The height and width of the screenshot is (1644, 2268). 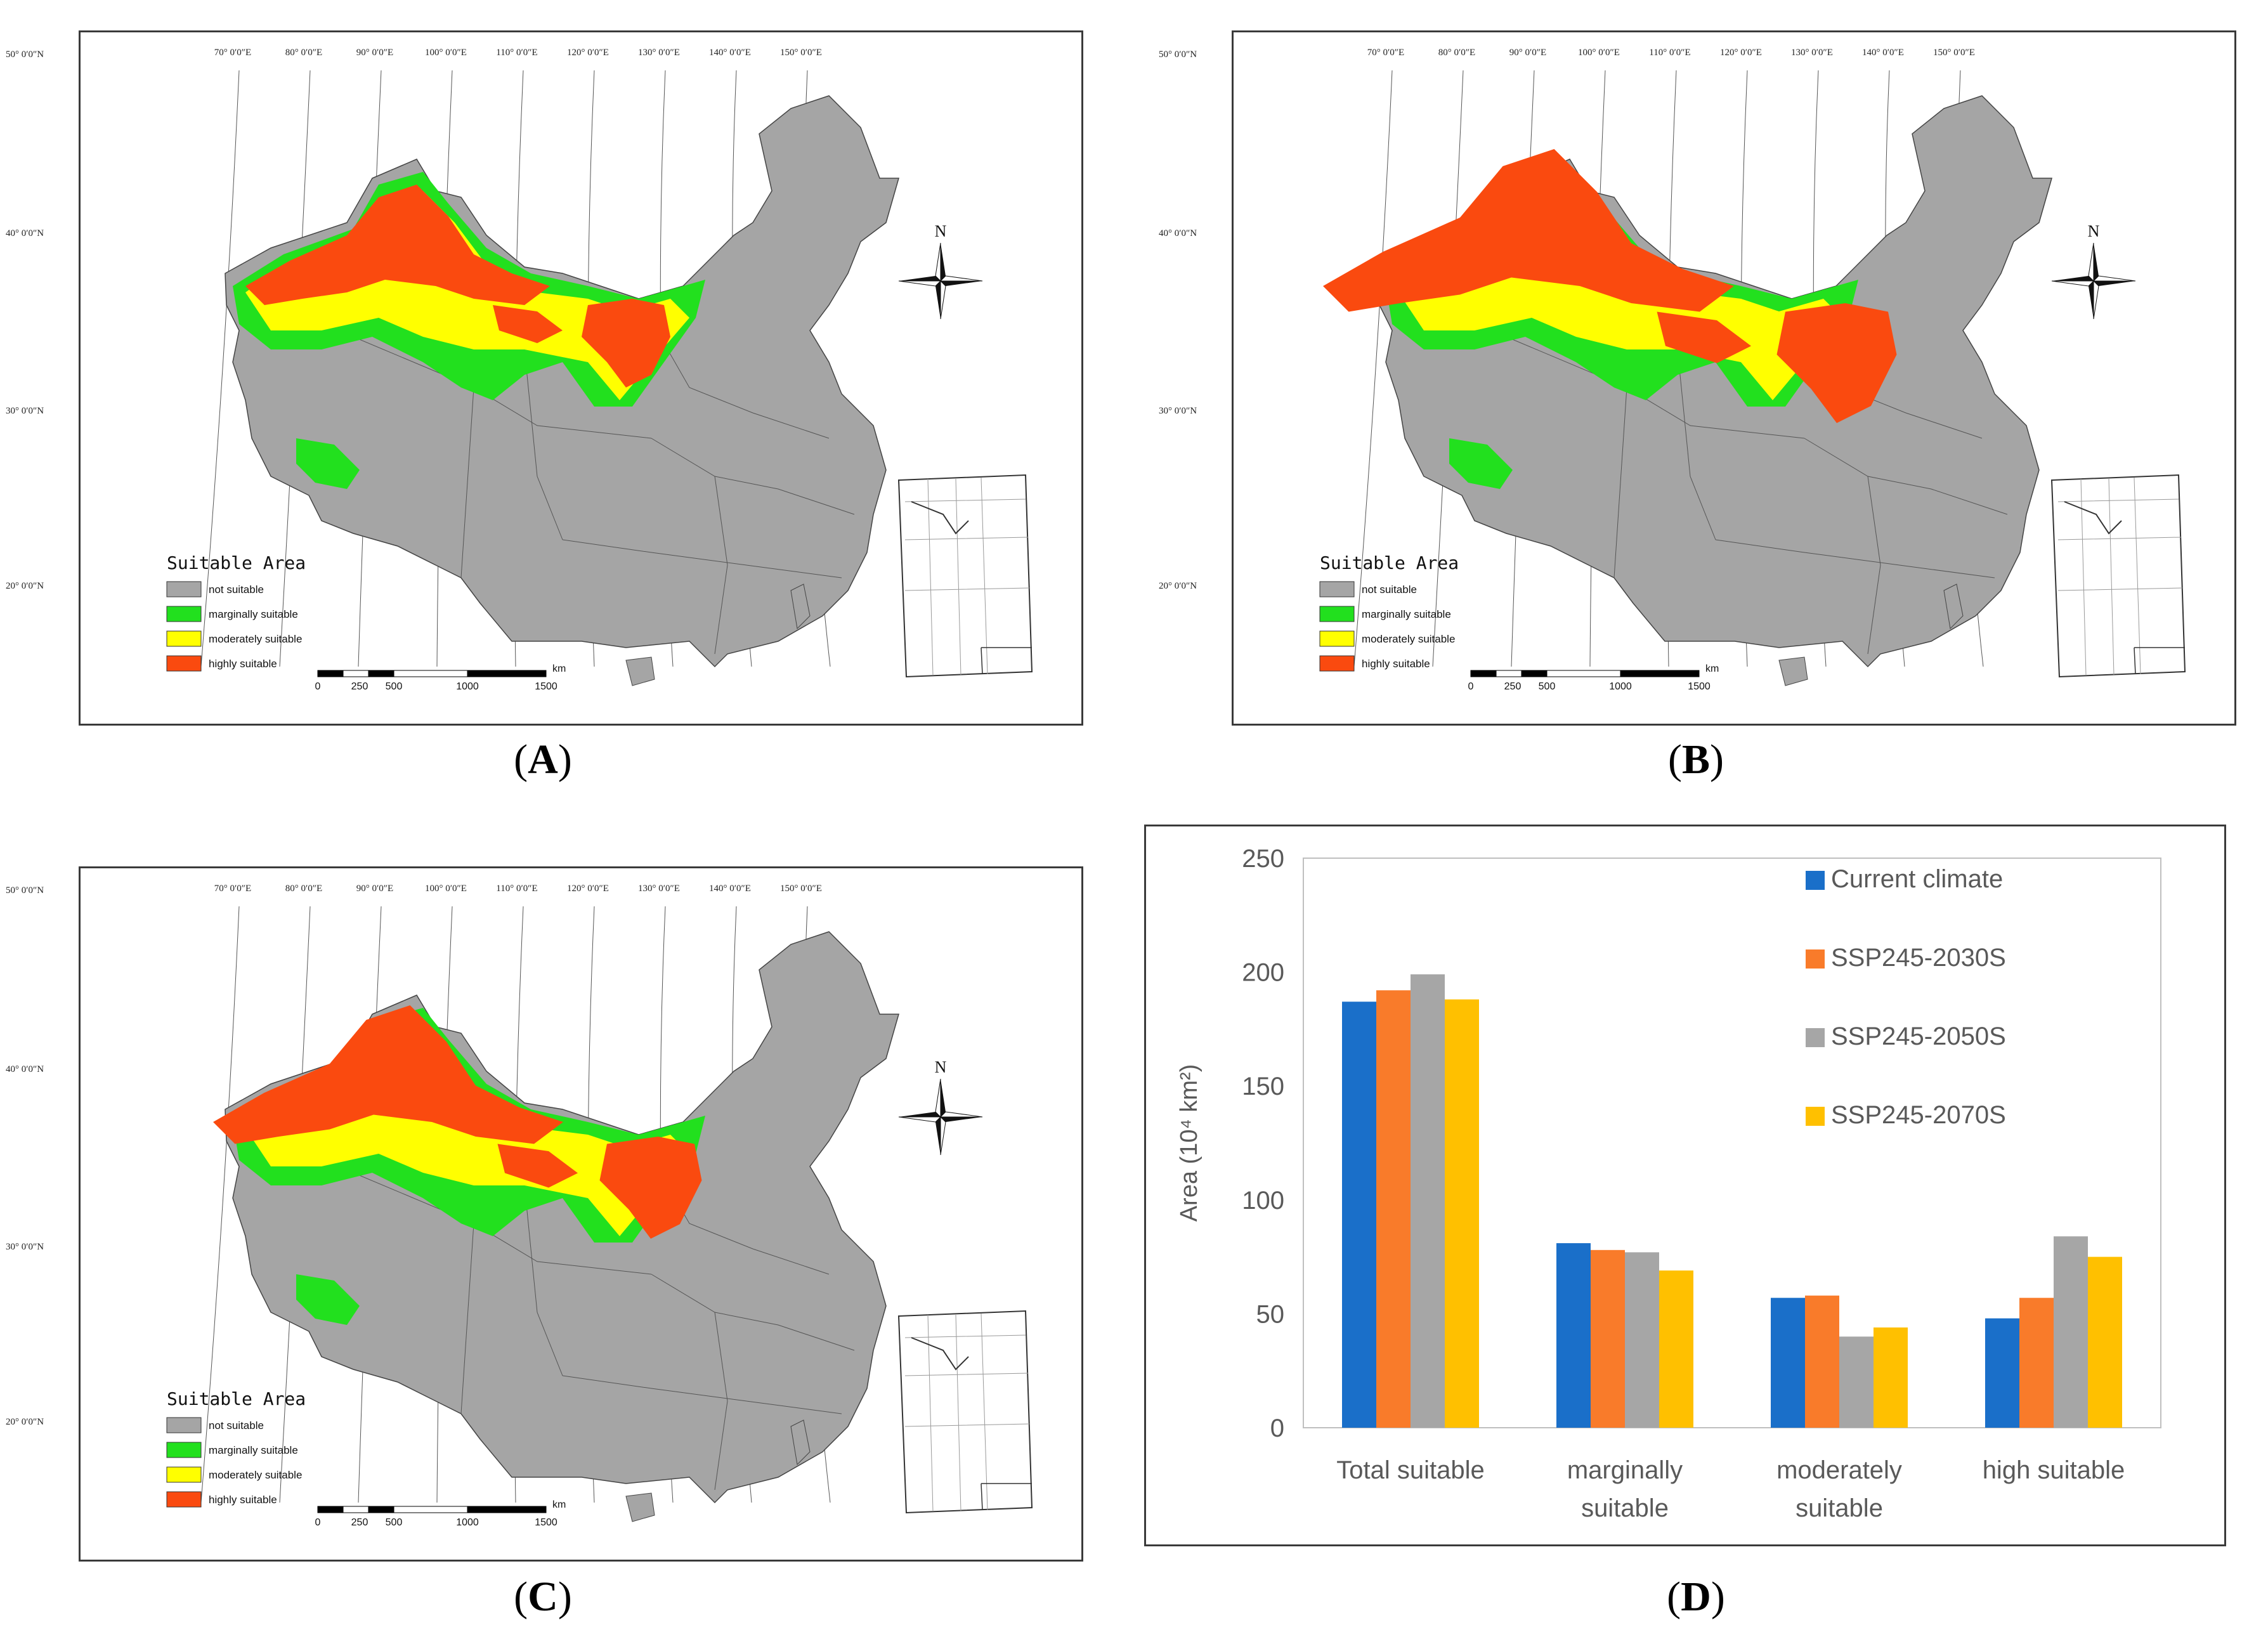 I want to click on y-tick-label: 50, so click(x=1270, y=1314).